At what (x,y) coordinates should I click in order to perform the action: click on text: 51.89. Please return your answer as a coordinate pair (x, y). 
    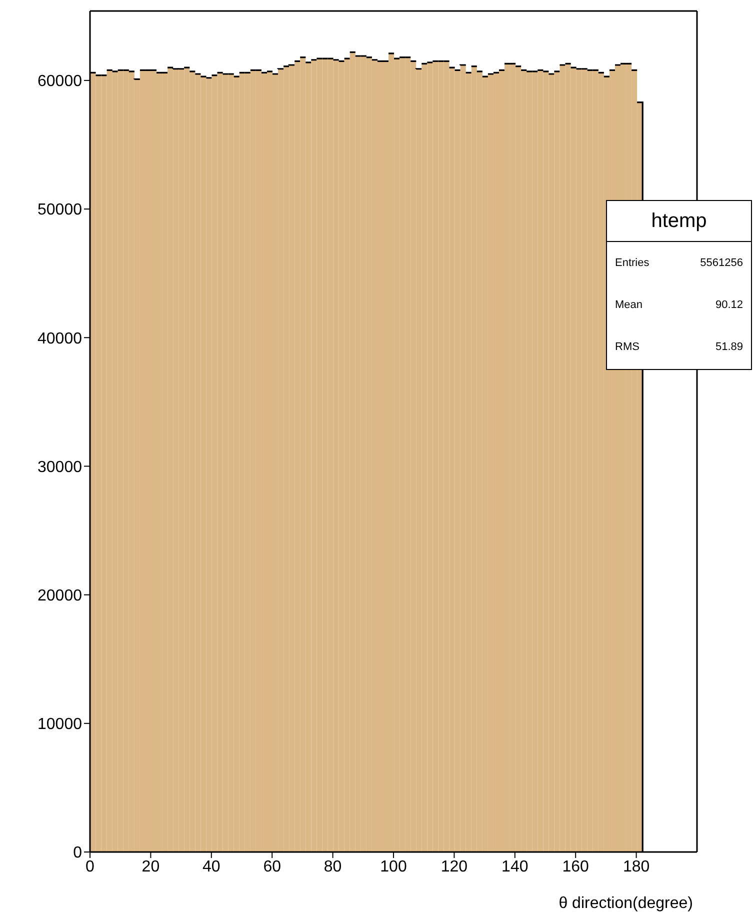
    Looking at the image, I should click on (729, 347).